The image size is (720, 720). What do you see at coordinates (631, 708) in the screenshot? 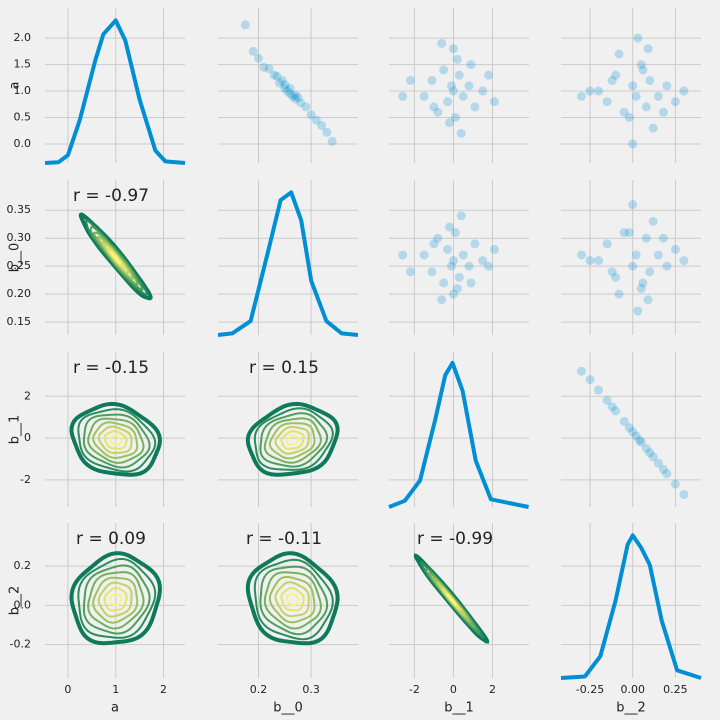
I see `x-axis-label: b__2` at bounding box center [631, 708].